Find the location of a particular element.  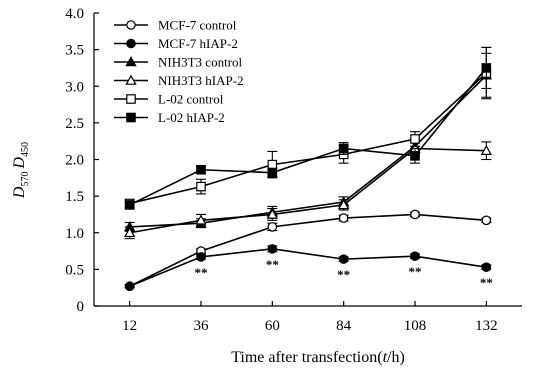

legend-item: MCF-7 hIAP-2 is located at coordinates (176, 43).